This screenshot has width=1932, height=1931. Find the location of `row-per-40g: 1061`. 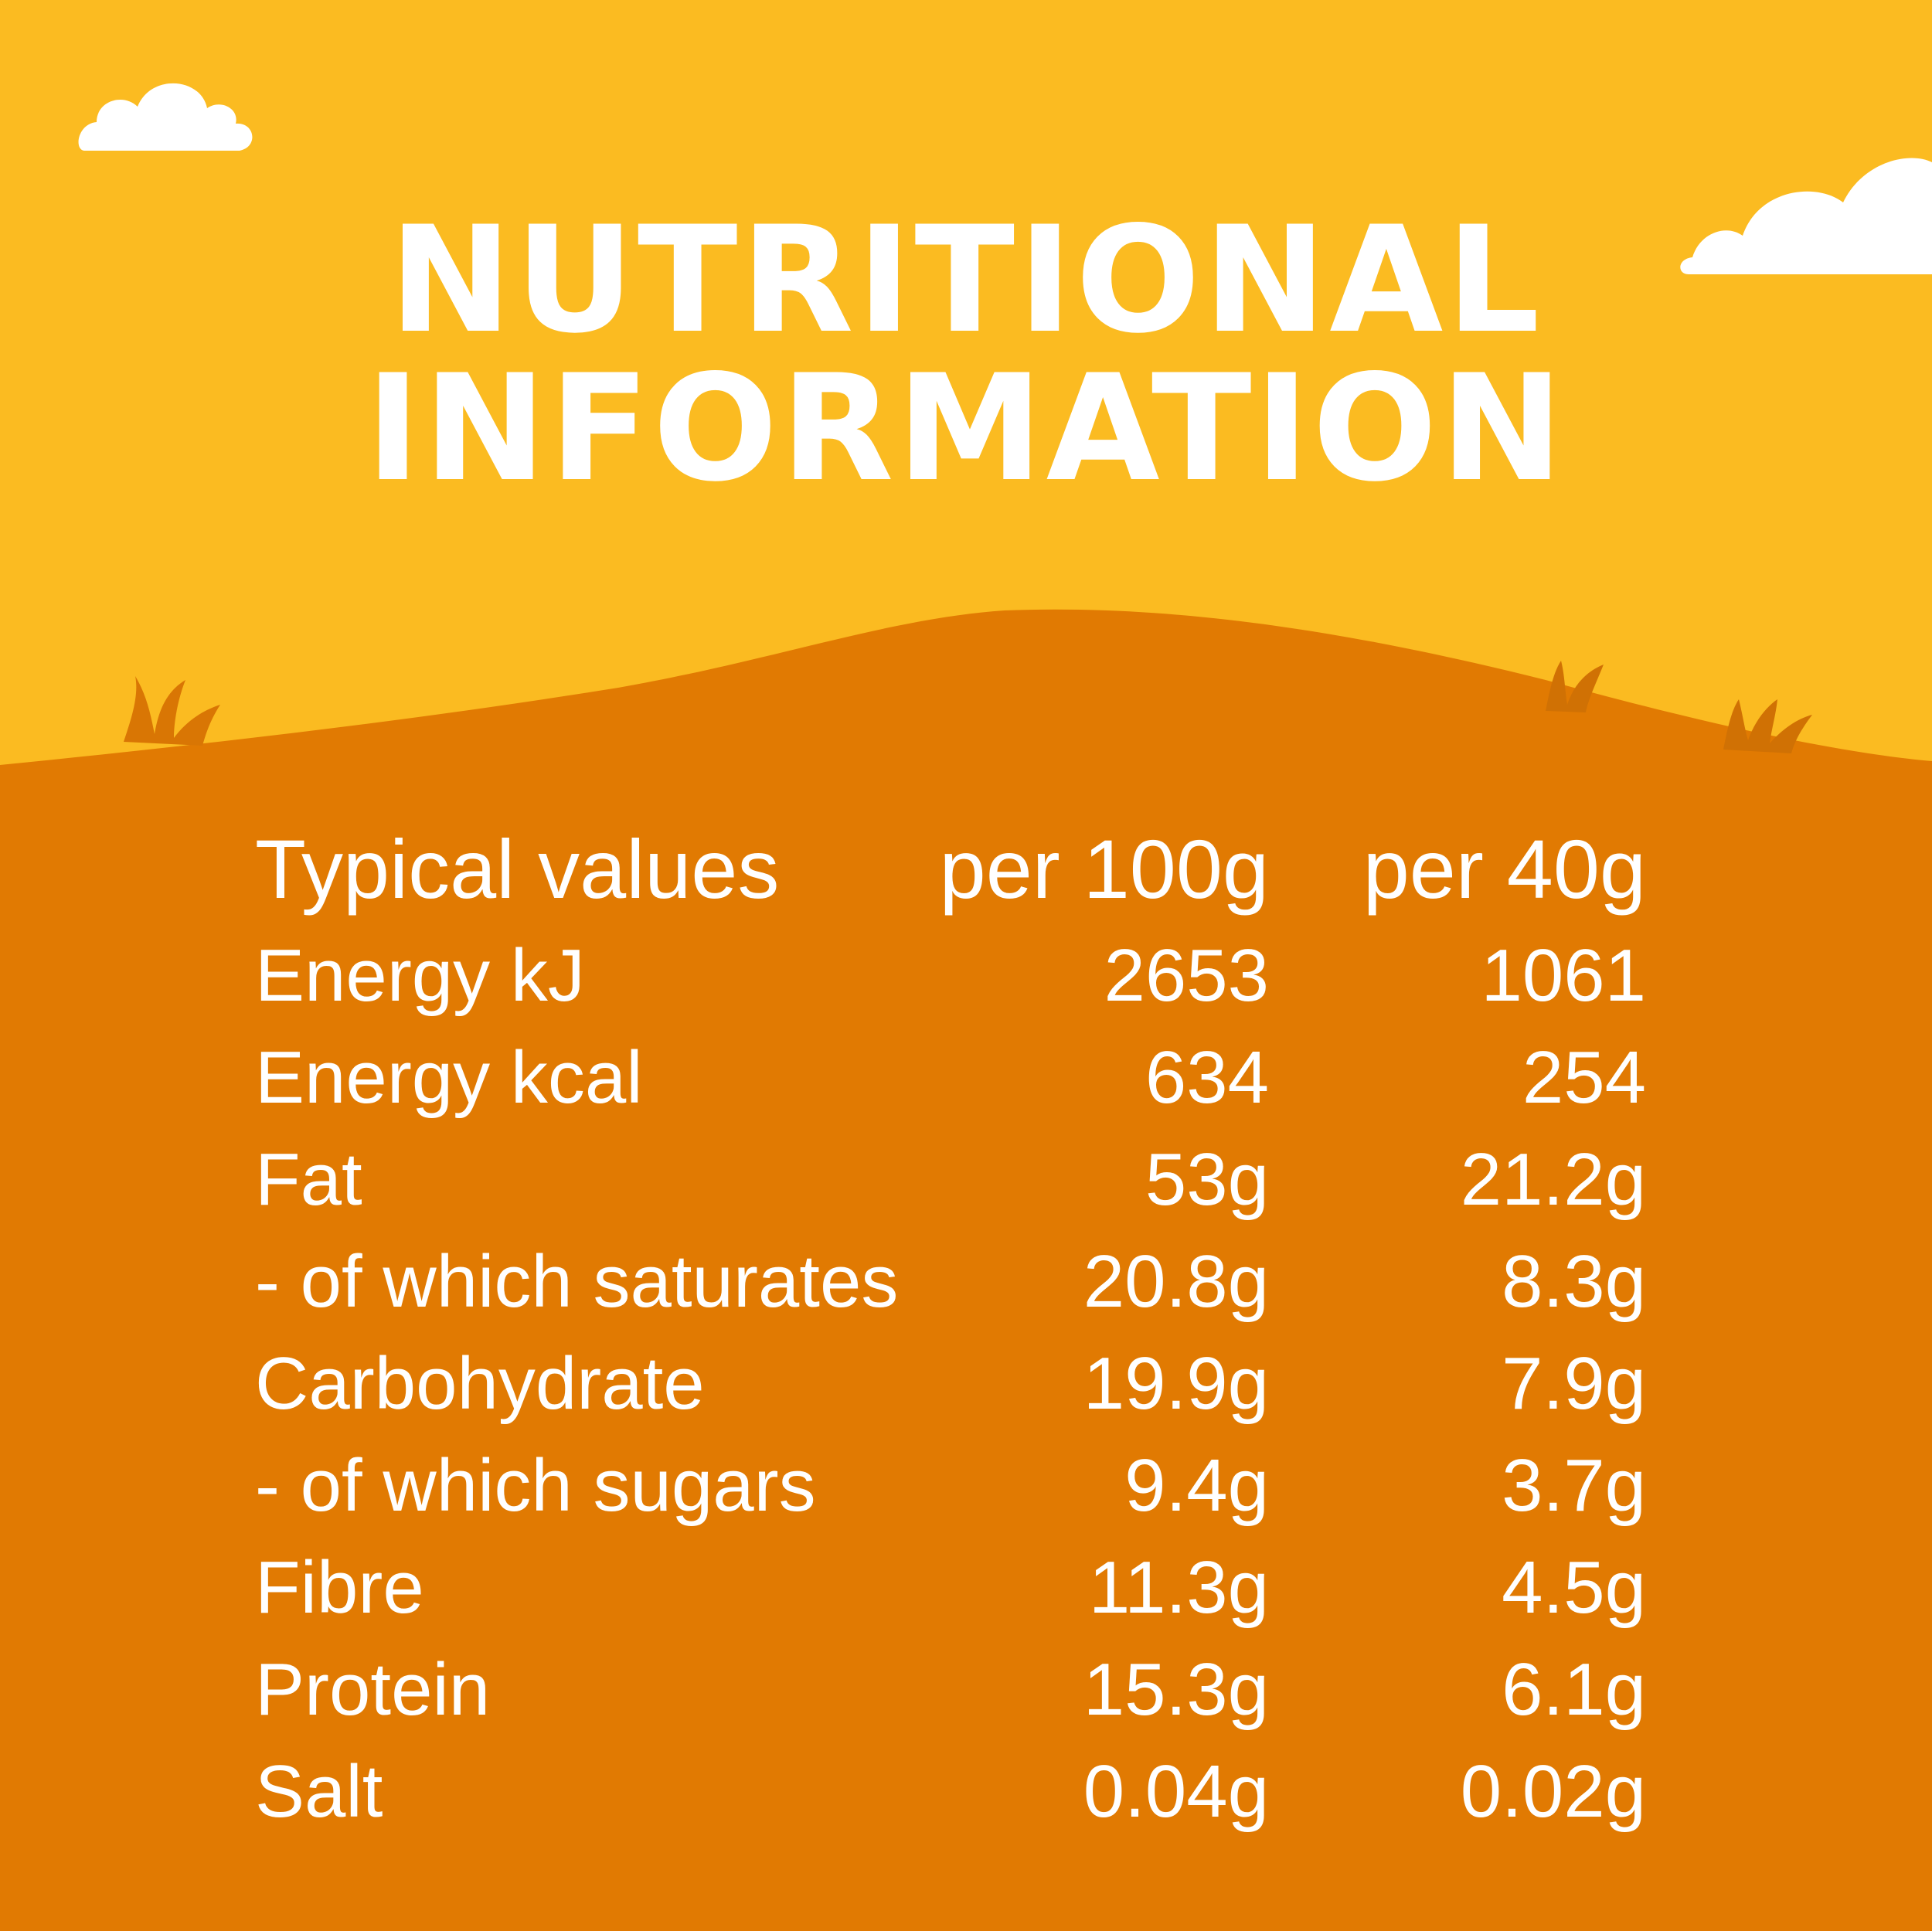

row-per-40g: 1061 is located at coordinates (1563, 975).